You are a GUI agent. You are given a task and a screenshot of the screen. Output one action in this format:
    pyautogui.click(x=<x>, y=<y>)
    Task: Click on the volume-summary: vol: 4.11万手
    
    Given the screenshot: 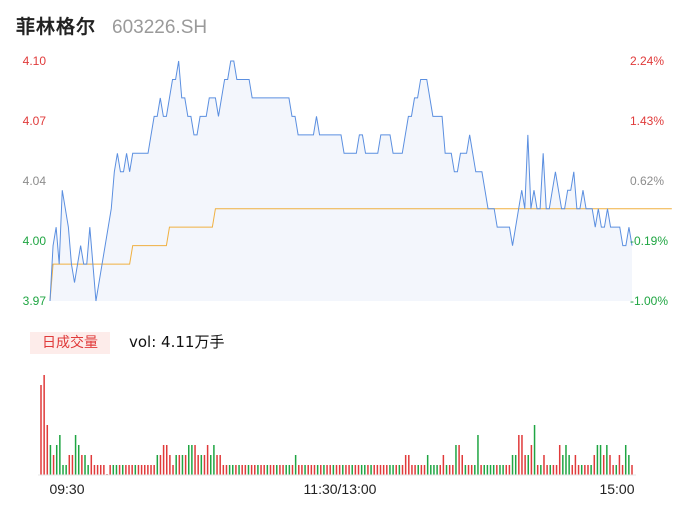 What is the action you would take?
    pyautogui.click(x=177, y=342)
    